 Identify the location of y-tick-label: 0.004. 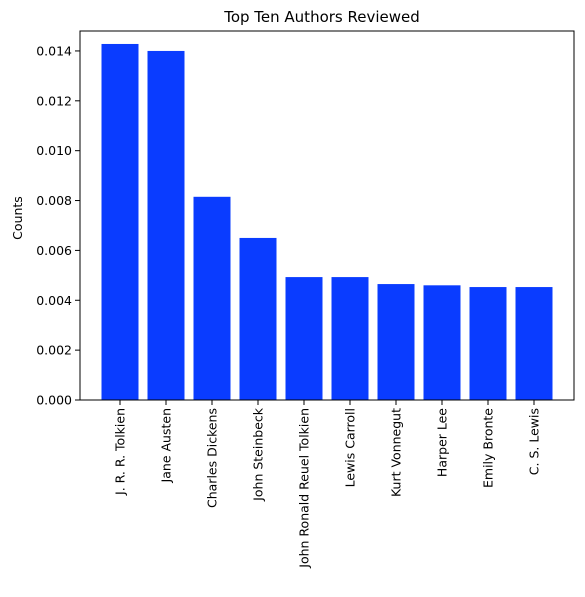
(54, 300).